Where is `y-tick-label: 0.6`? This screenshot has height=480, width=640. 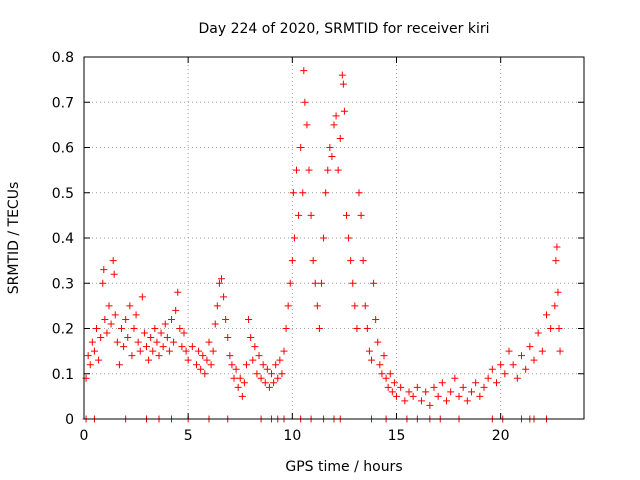 y-tick-label: 0.6 is located at coordinates (63, 149).